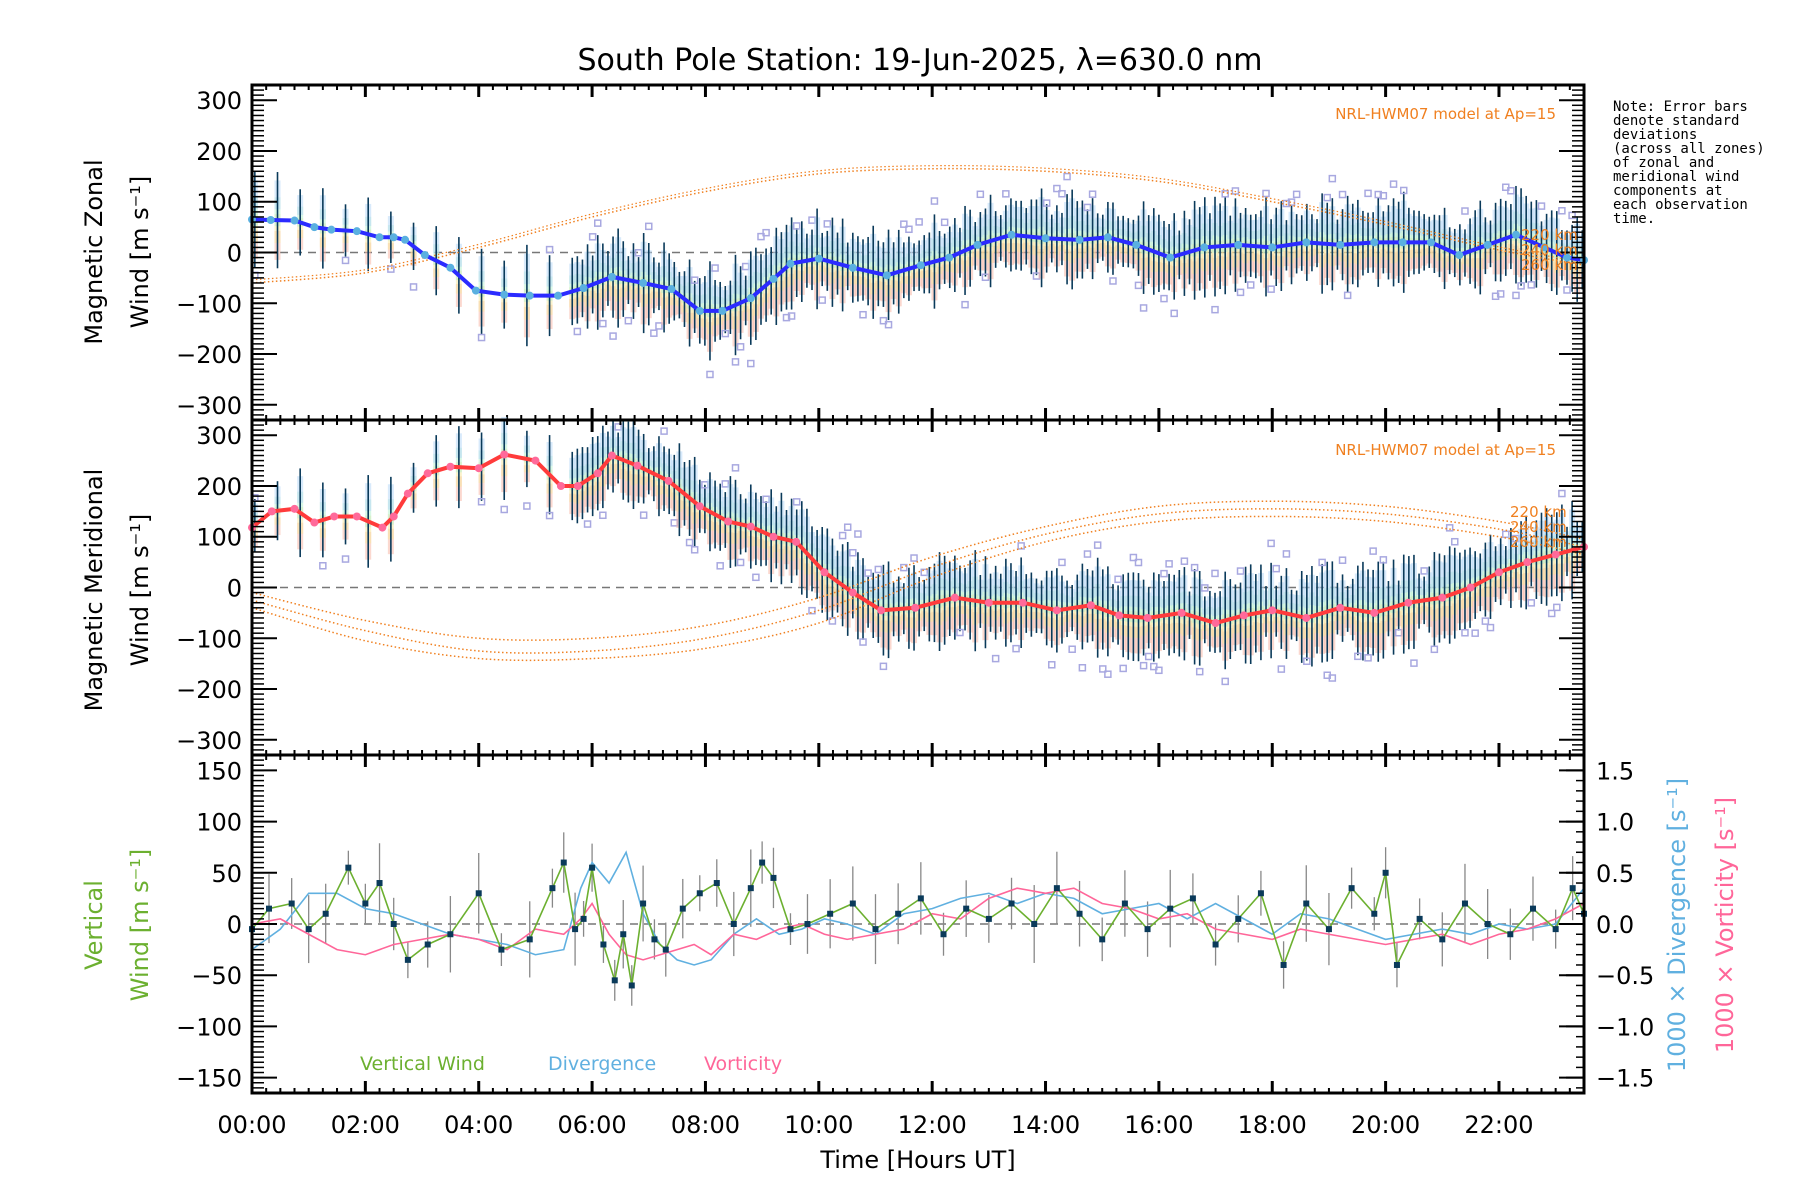 This screenshot has height=1200, width=1800. I want to click on y-tick-label: 50, so click(226, 874).